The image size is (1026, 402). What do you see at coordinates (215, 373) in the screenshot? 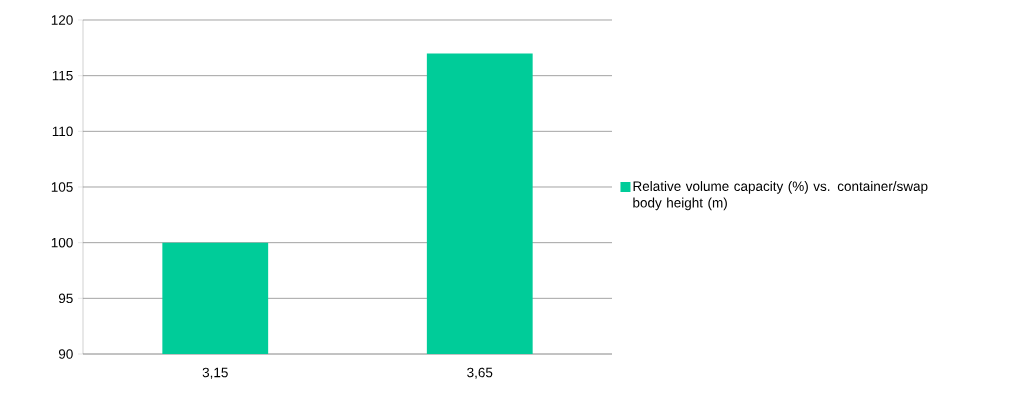
I see `x-tick-label: 3,15` at bounding box center [215, 373].